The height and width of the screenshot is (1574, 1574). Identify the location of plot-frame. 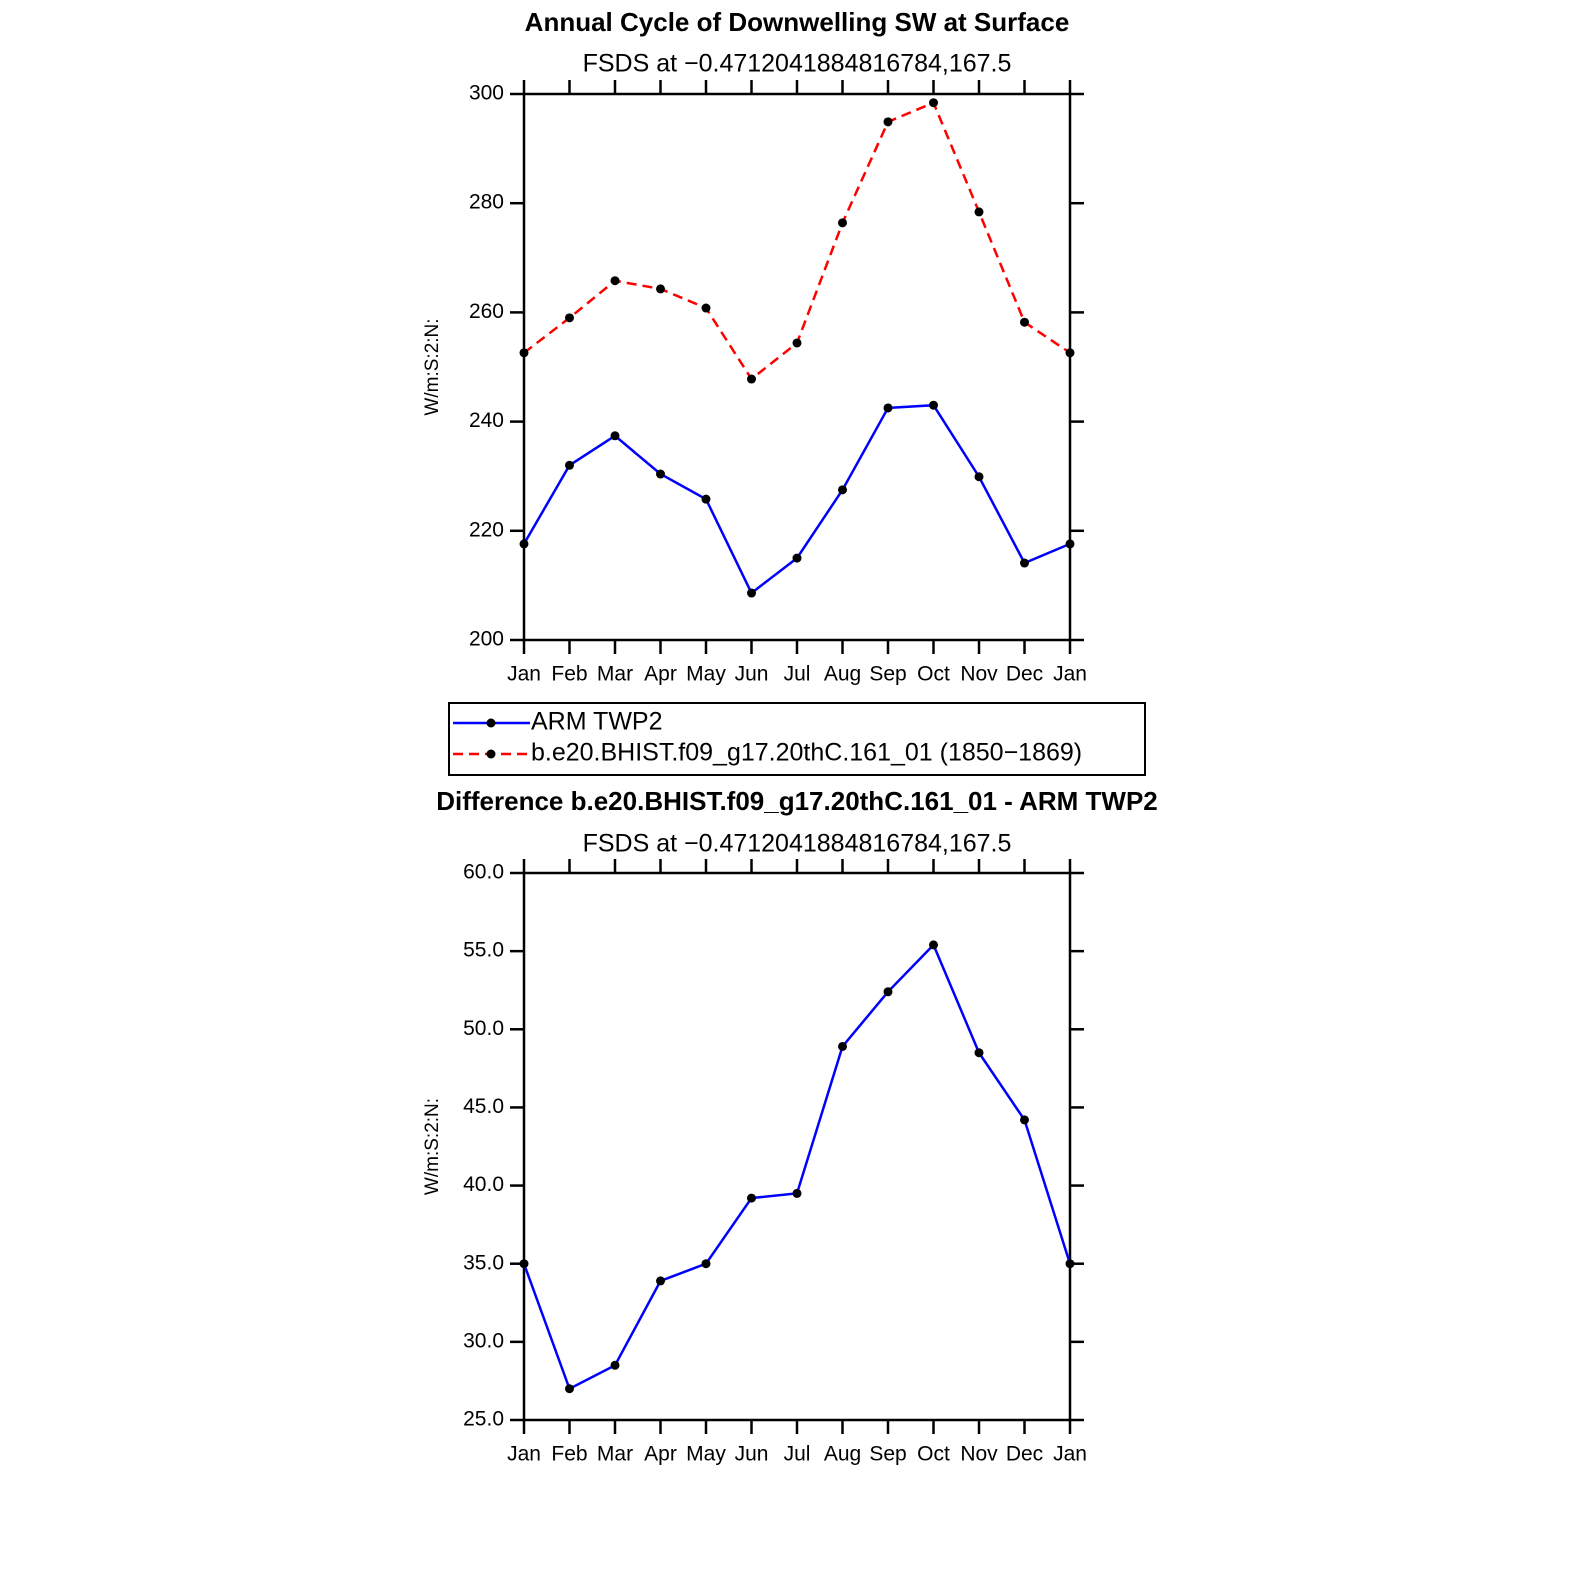
(797, 1146).